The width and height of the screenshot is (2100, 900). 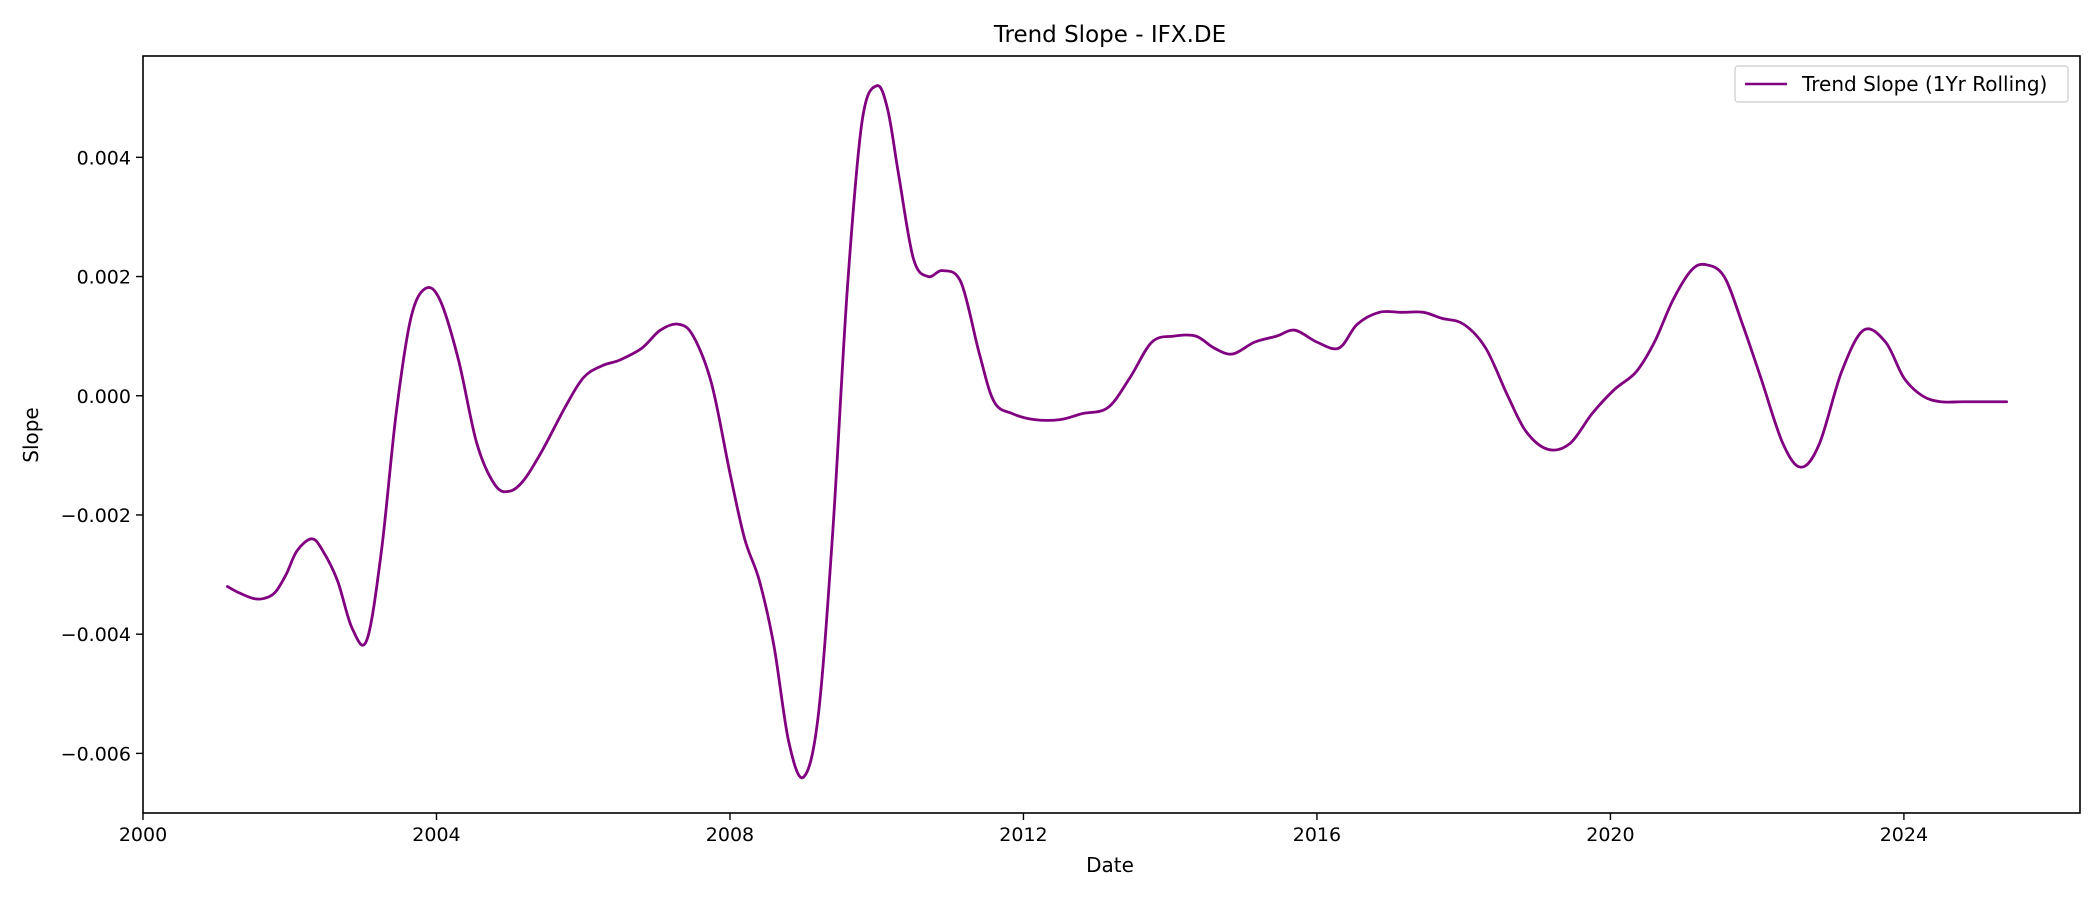 What do you see at coordinates (1110, 865) in the screenshot?
I see `x-axis-label: Date` at bounding box center [1110, 865].